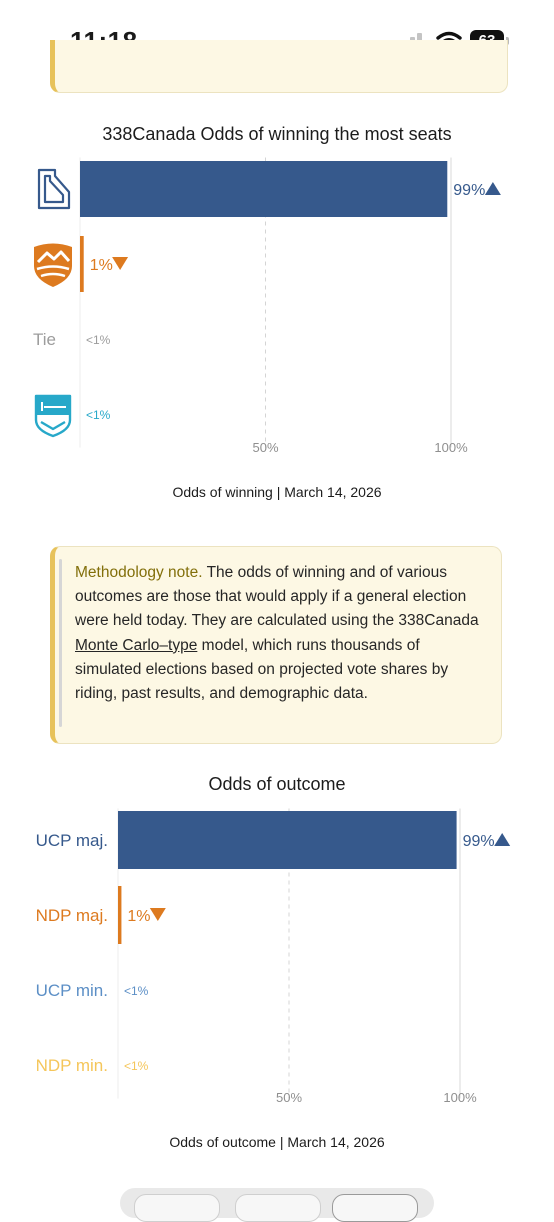 The image size is (554, 1222). Describe the element at coordinates (53, 257) in the screenshot. I see `icon-mountains` at that location.